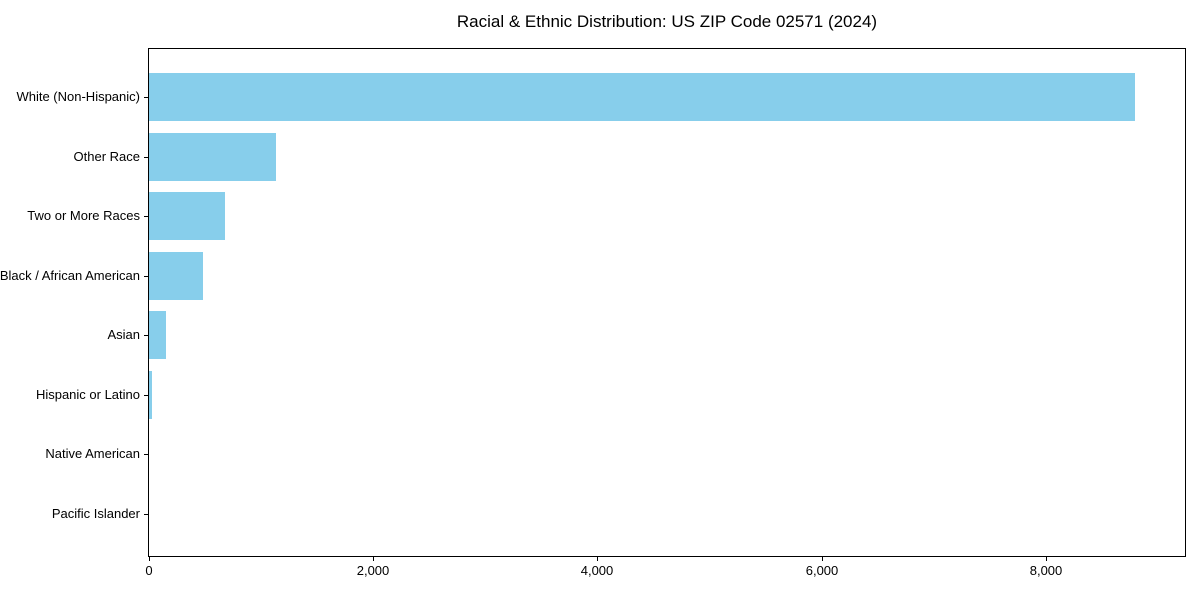 This screenshot has width=1200, height=600. I want to click on x-axis-tick-label: 0, so click(149, 570).